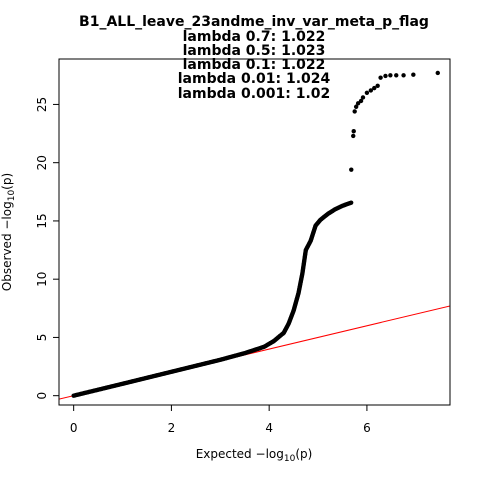 Image resolution: width=480 pixels, height=480 pixels. Describe the element at coordinates (42, 220) in the screenshot. I see `y-tick-label: 15` at that location.